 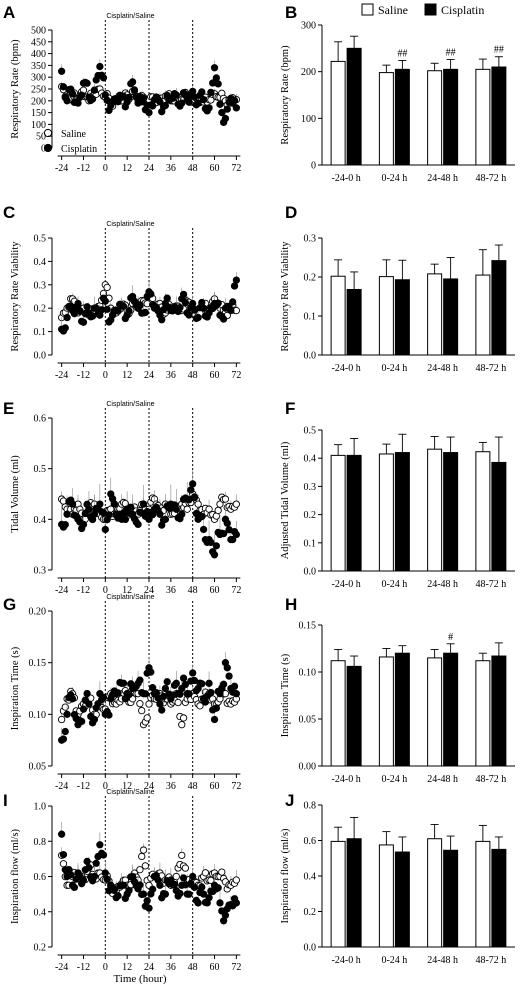 What do you see at coordinates (139, 979) in the screenshot?
I see `bottom-x-axis-label: Time (hour)` at bounding box center [139, 979].